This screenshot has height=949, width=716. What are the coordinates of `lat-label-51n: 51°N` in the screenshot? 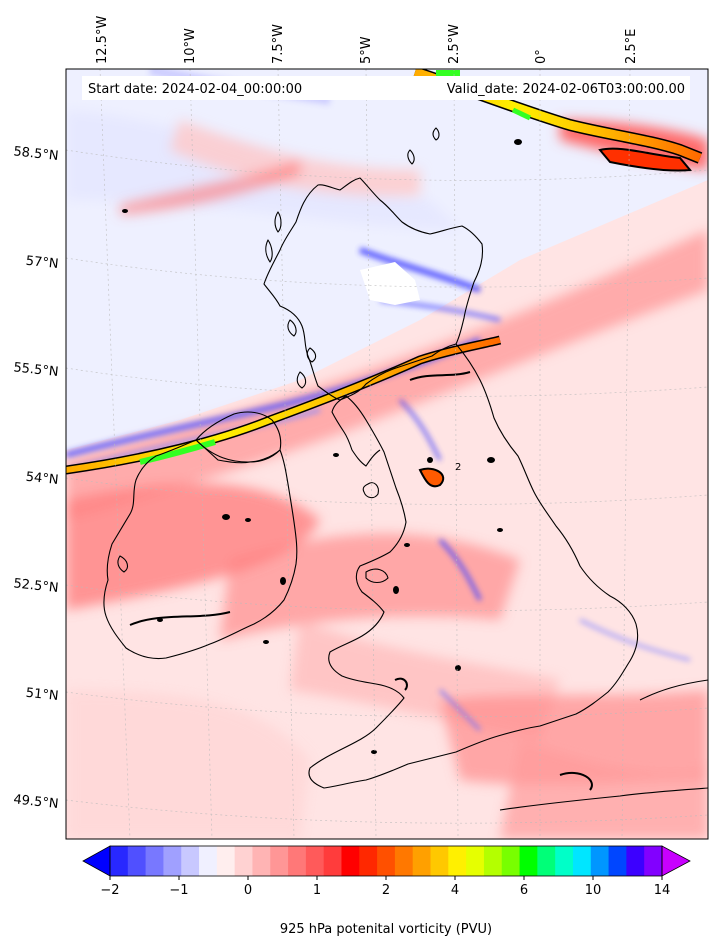 It's located at (42, 695).